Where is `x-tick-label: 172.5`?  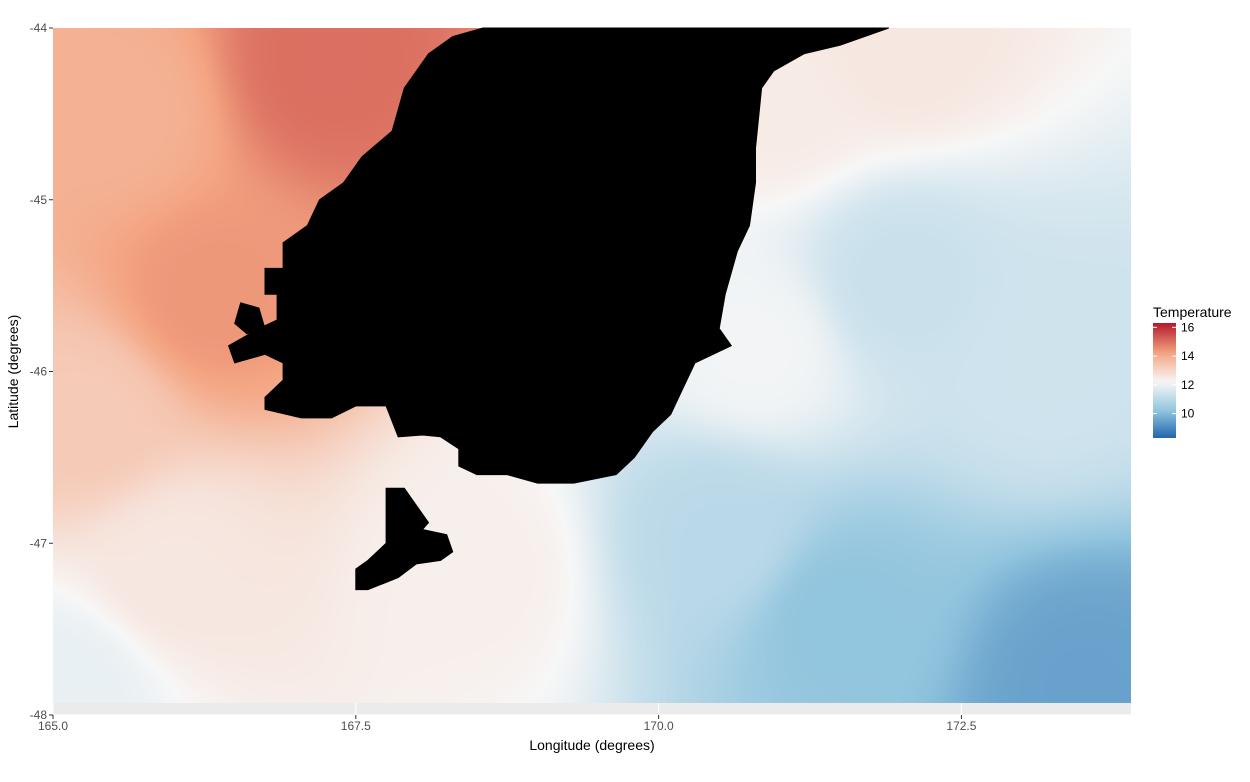 x-tick-label: 172.5 is located at coordinates (961, 726).